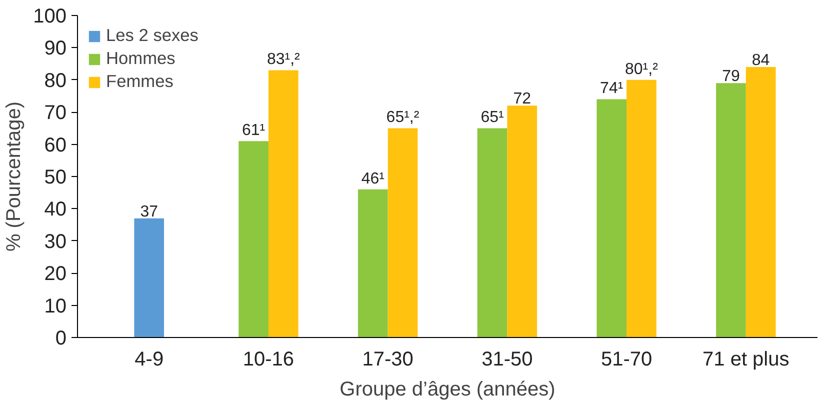 The width and height of the screenshot is (827, 403). What do you see at coordinates (492, 117) in the screenshot?
I see `data-label: 65¹` at bounding box center [492, 117].